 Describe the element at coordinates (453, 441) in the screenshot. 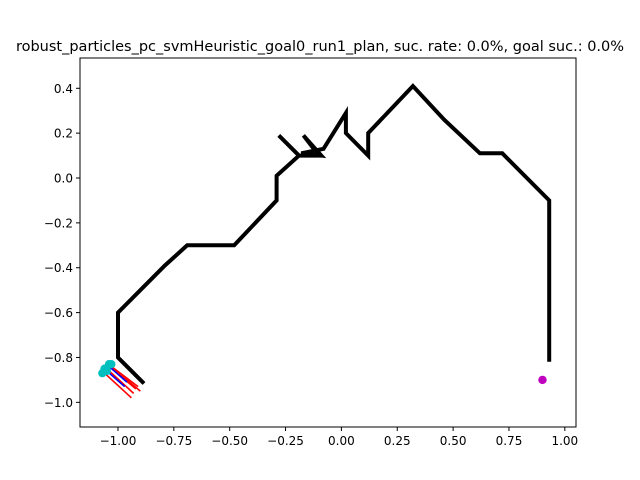

I see `x-tick-label-6: 0.50` at that location.